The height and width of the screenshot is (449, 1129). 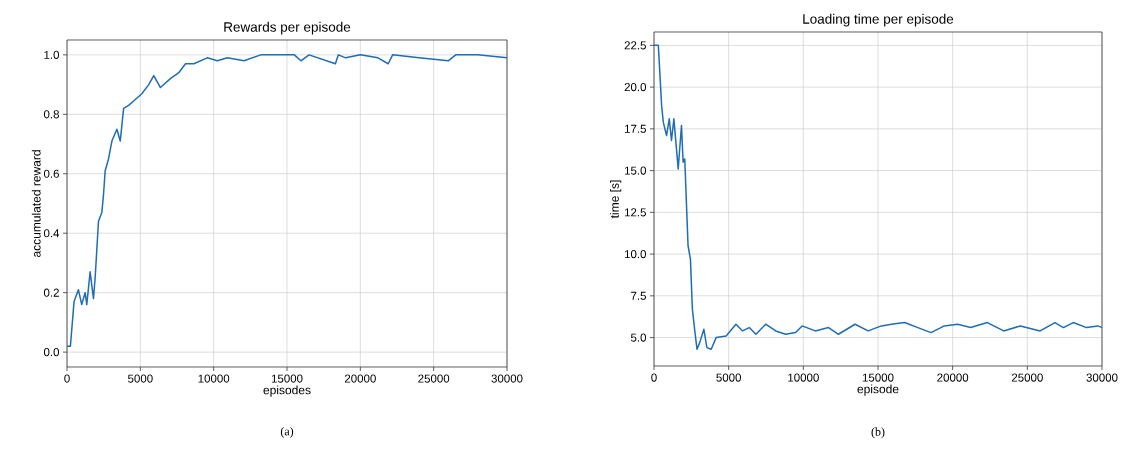 What do you see at coordinates (635, 254) in the screenshot?
I see `y-tick-label: 10.0` at bounding box center [635, 254].